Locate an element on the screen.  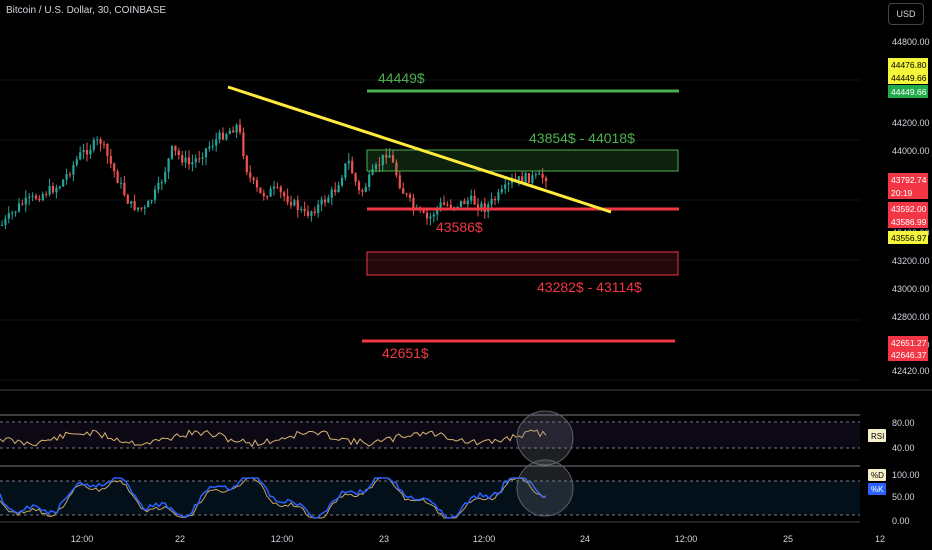
symbol-title: Bitcoin / U.S. Dollar, 30, COINBASE is located at coordinates (86, 10).